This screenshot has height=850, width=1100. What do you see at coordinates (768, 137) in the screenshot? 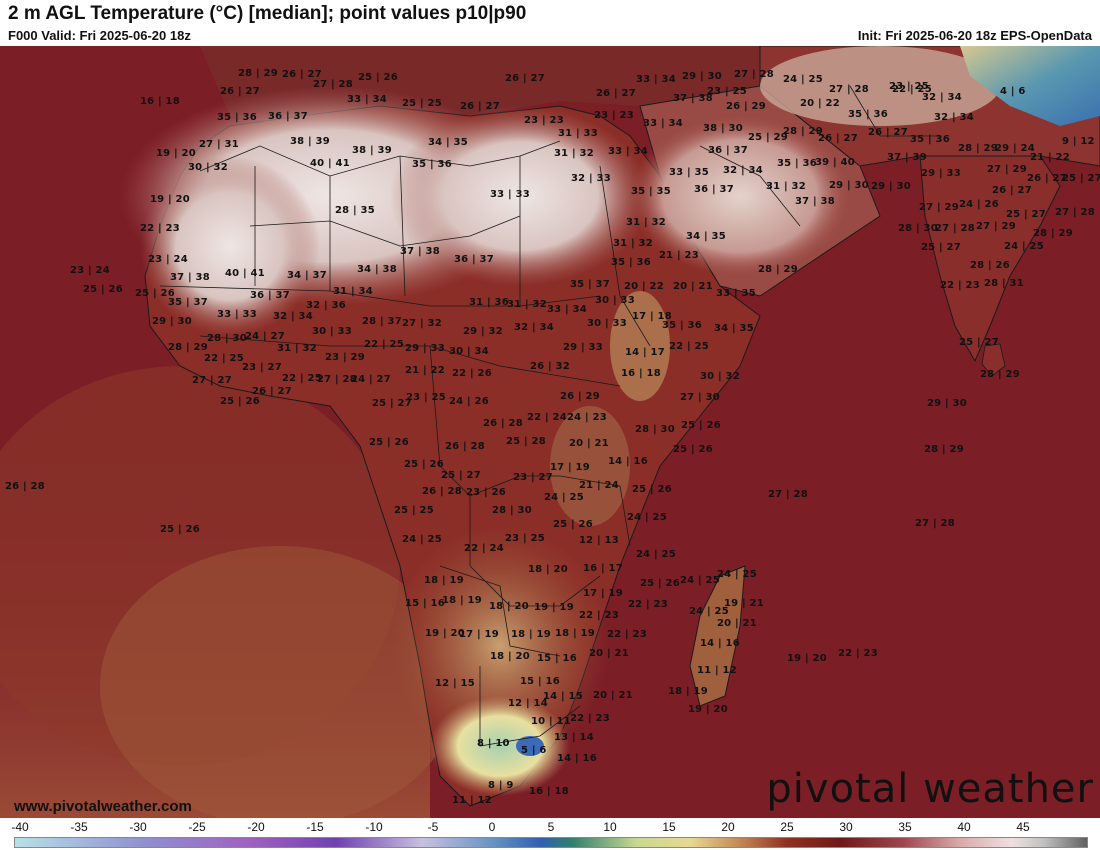
I see `point-value-label: 25 | 29` at bounding box center [768, 137].